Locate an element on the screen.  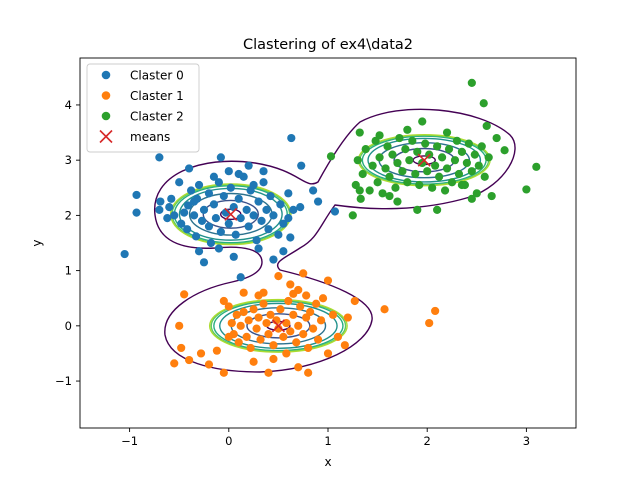
y-axis-ticks: −1 0 1 2 3 4 is located at coordinates (67, 243).